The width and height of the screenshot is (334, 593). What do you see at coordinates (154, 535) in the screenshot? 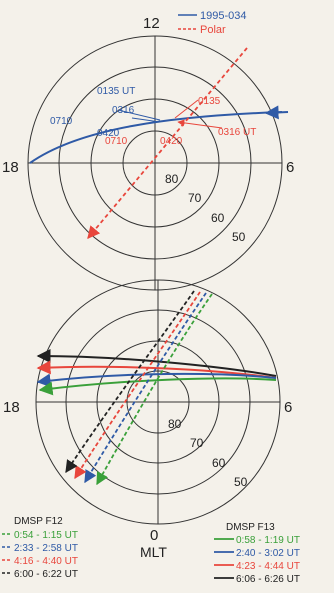
I see `bottom-mlt-0-label: 0` at bounding box center [154, 535].